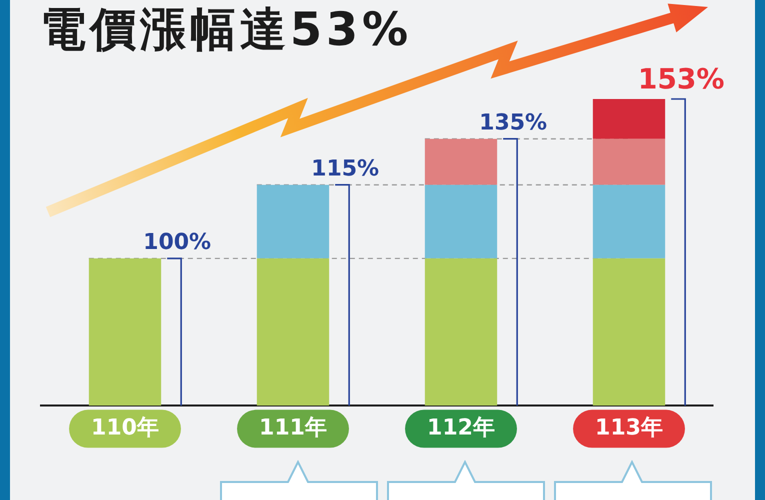  What do you see at coordinates (293, 428) in the screenshot?
I see `x-tick-label: 111年` at bounding box center [293, 428].